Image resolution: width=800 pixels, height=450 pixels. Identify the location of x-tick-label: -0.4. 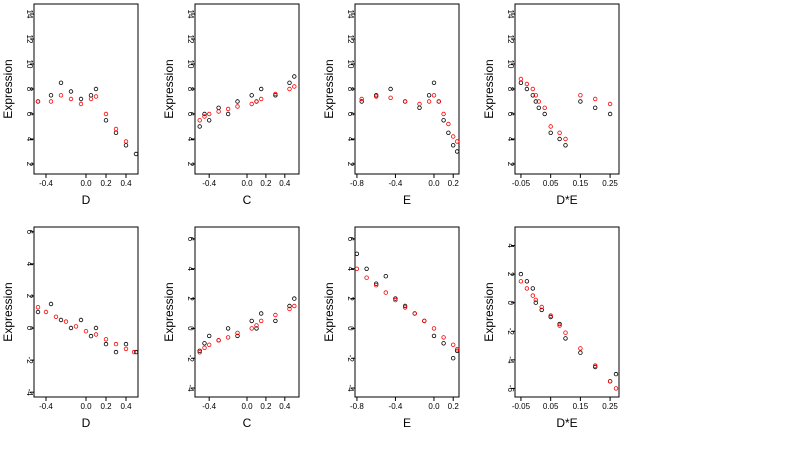
(46, 406).